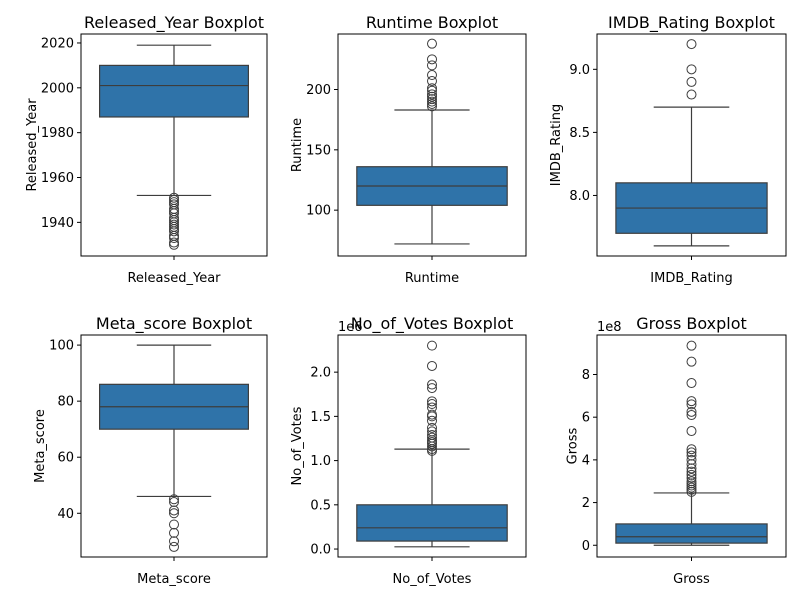 This screenshot has height=600, width=800. I want to click on y-tick-label: 1980, so click(57, 133).